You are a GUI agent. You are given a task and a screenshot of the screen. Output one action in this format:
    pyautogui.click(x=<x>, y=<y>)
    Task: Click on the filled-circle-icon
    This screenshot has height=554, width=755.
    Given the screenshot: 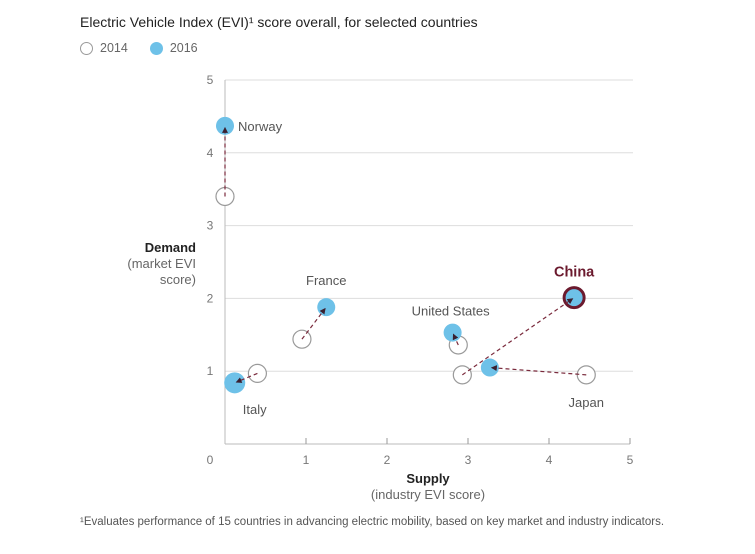 What is the action you would take?
    pyautogui.click(x=156, y=48)
    